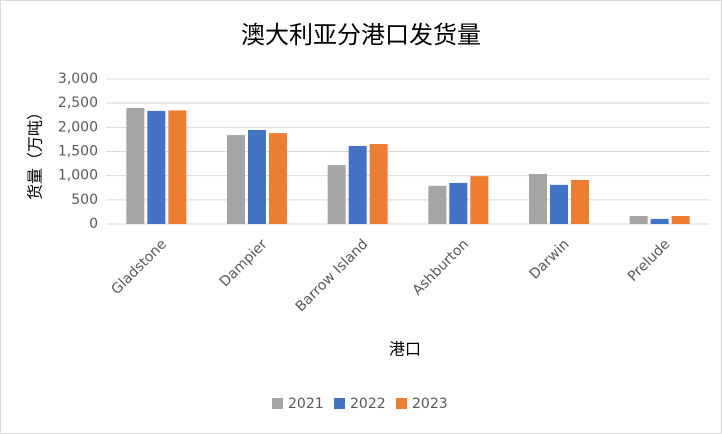 Image resolution: width=722 pixels, height=434 pixels. What do you see at coordinates (84, 200) in the screenshot?
I see `y-tick-label: 500` at bounding box center [84, 200].